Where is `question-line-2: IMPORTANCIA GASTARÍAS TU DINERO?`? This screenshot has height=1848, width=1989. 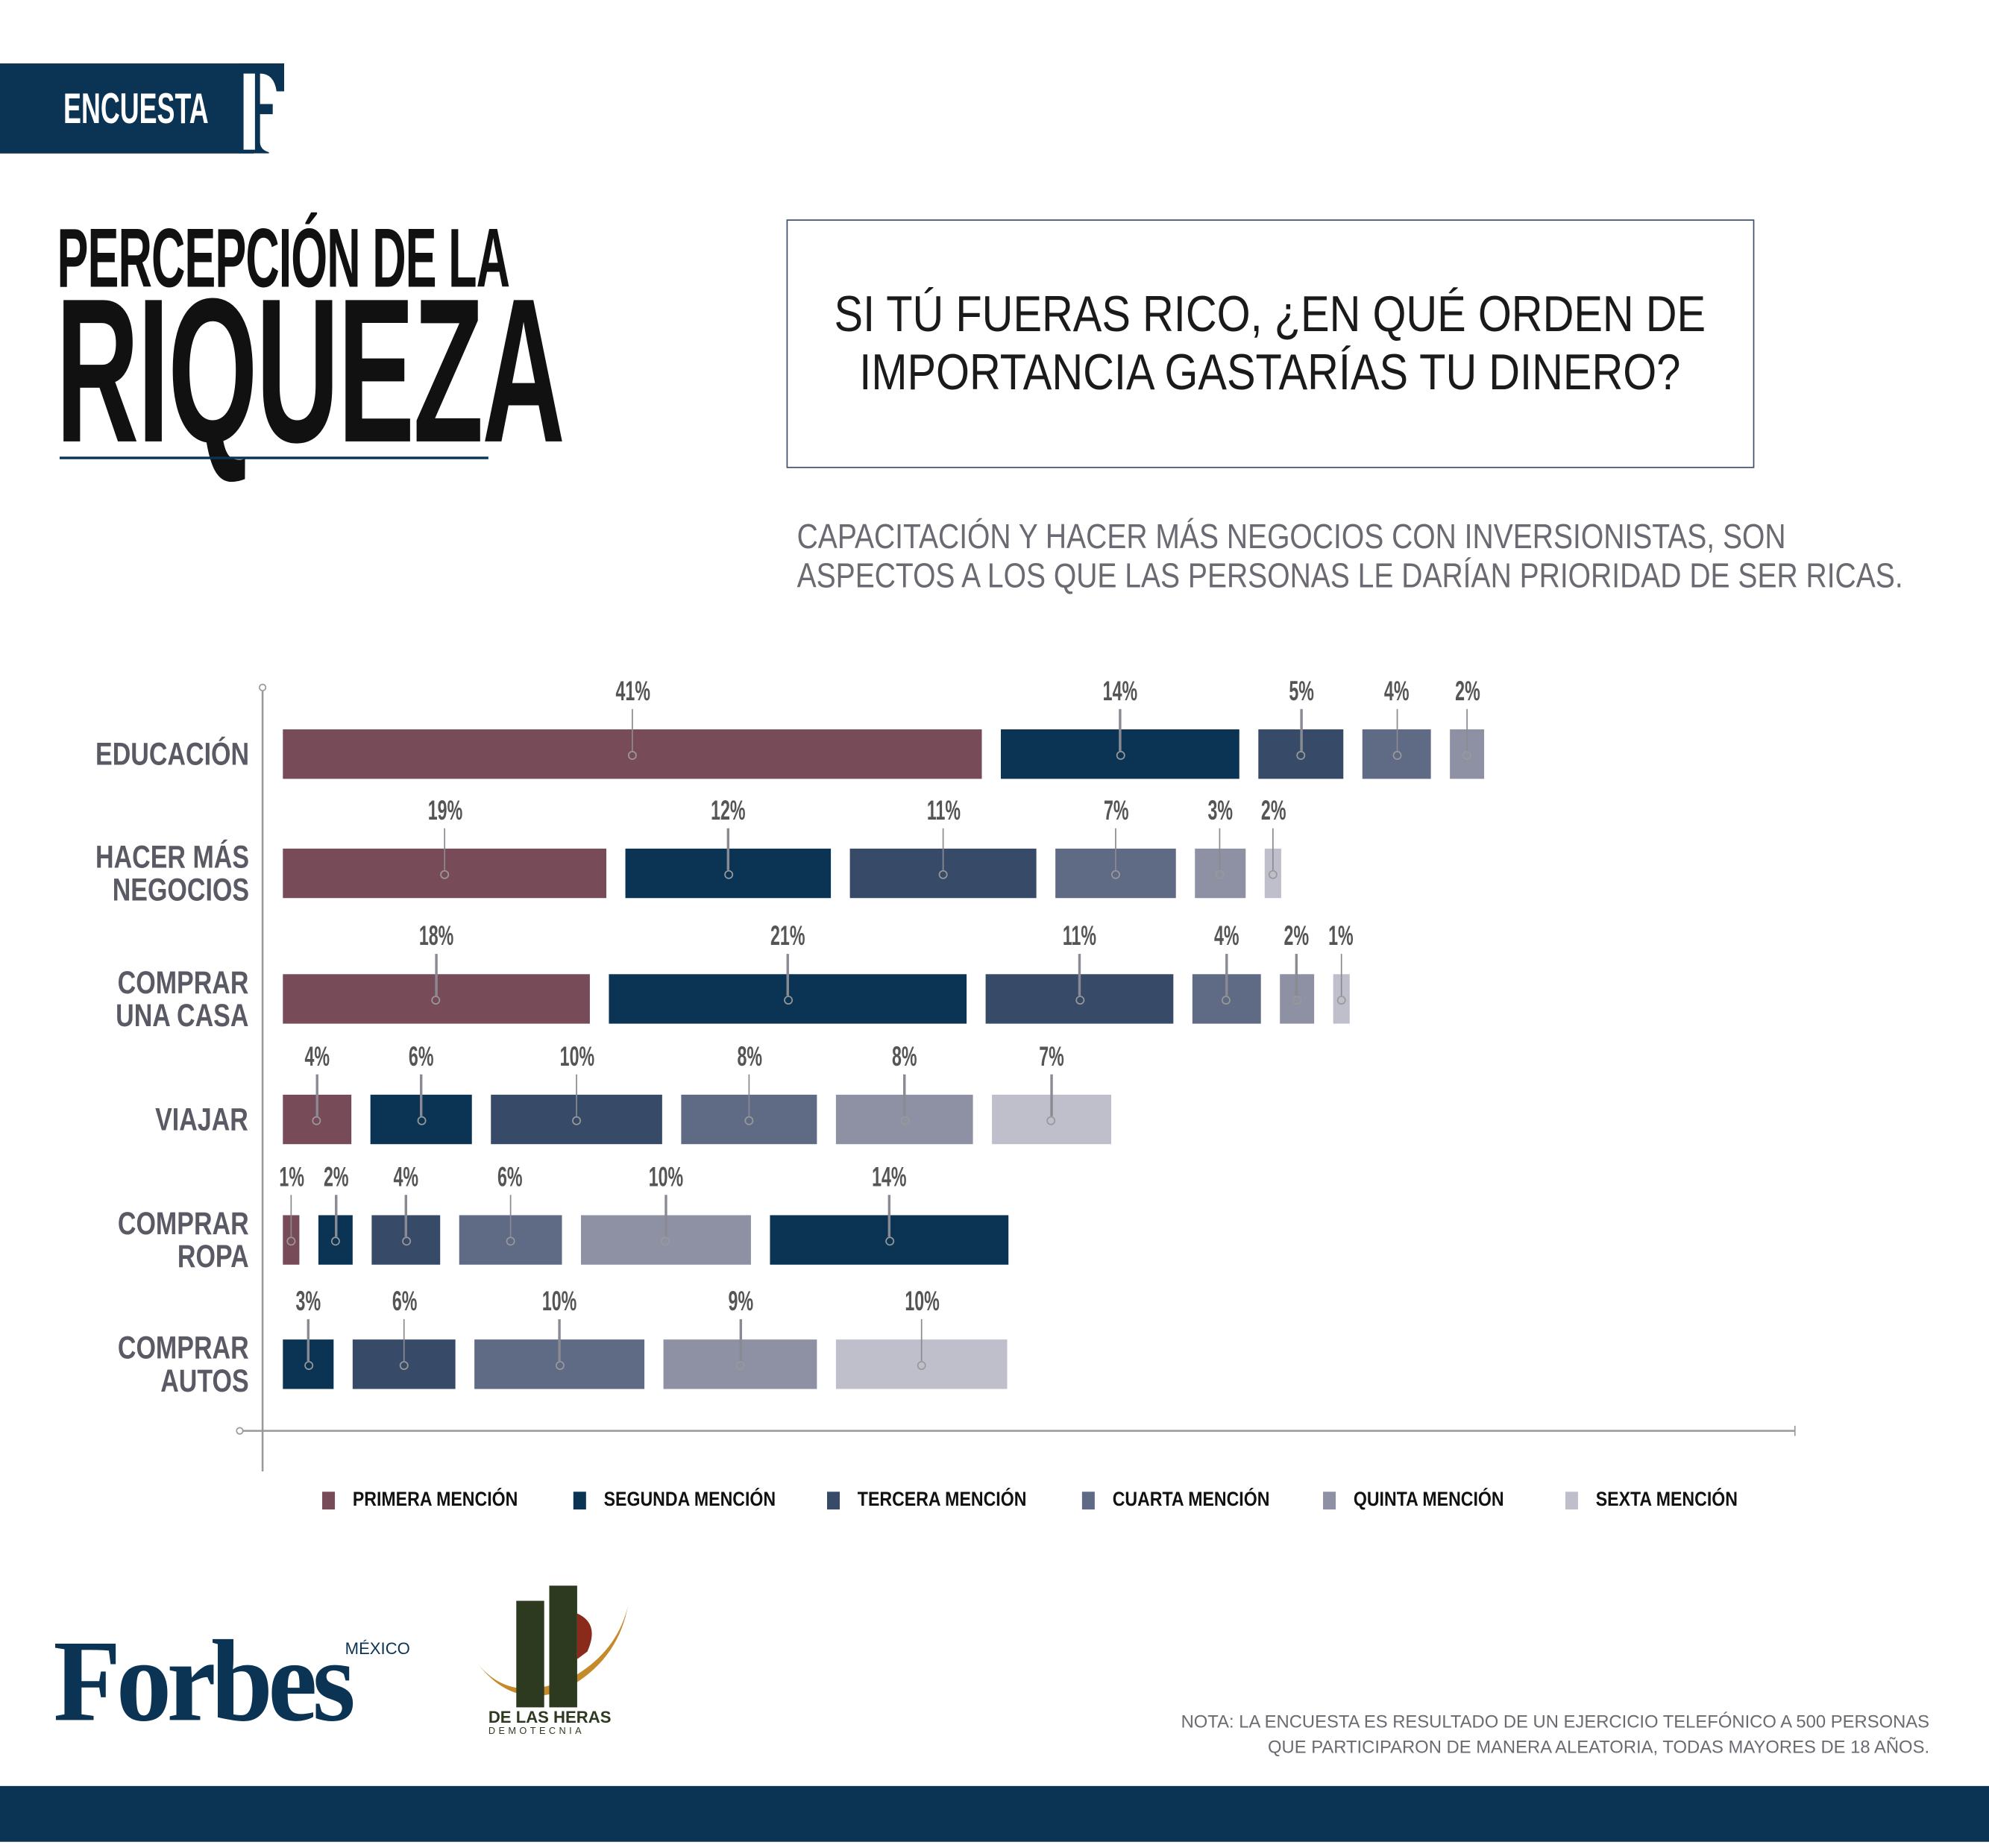
question-line-2: IMPORTANCIA GASTARÍAS TU DINERO? is located at coordinates (1270, 373).